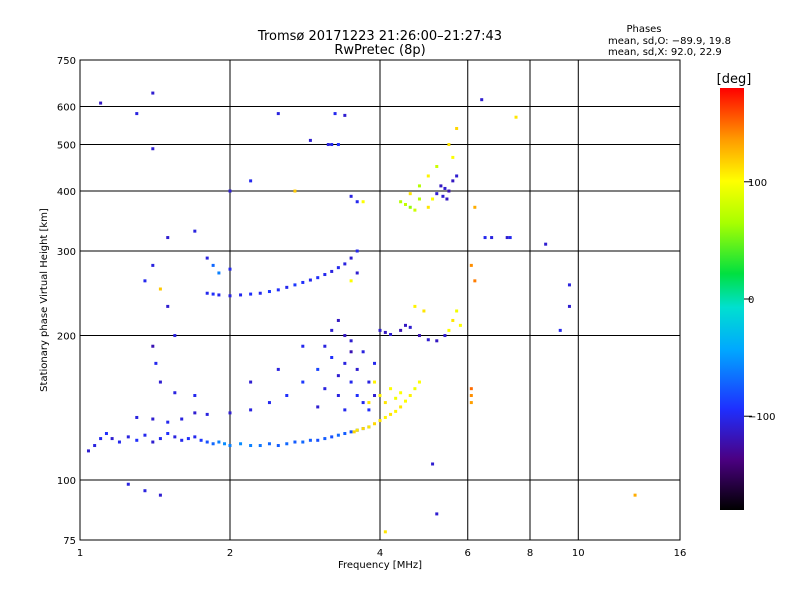  Describe the element at coordinates (761, 417) in the screenshot. I see `colorbar-tick-label: −100` at that location.